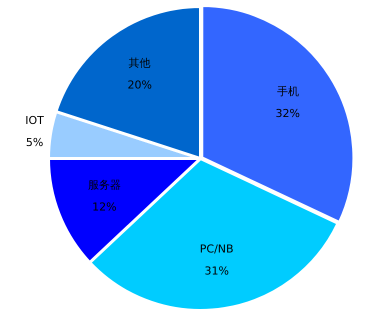 This screenshot has height=323, width=371. I want to click on slice-label: 服务器, so click(104, 185).